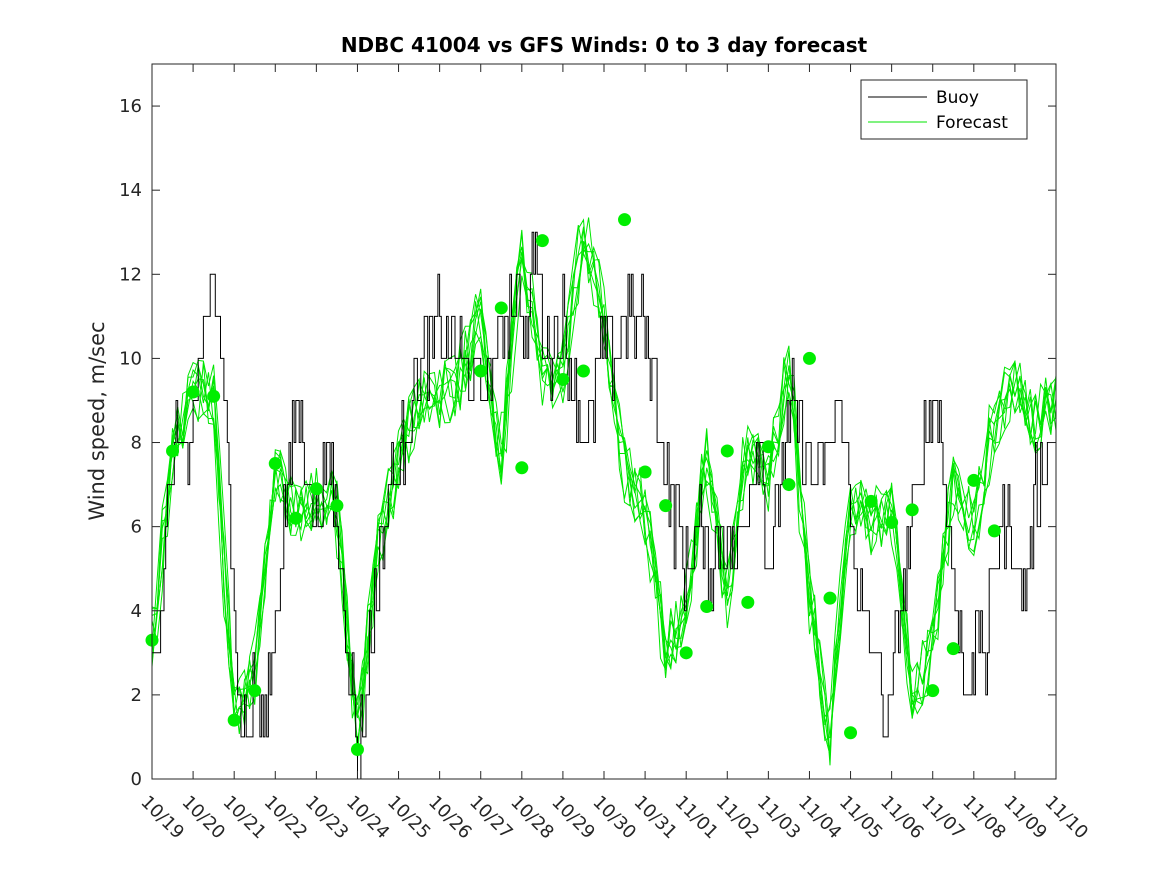 The width and height of the screenshot is (1167, 875). I want to click on y-tick-label: 12, so click(130, 274).